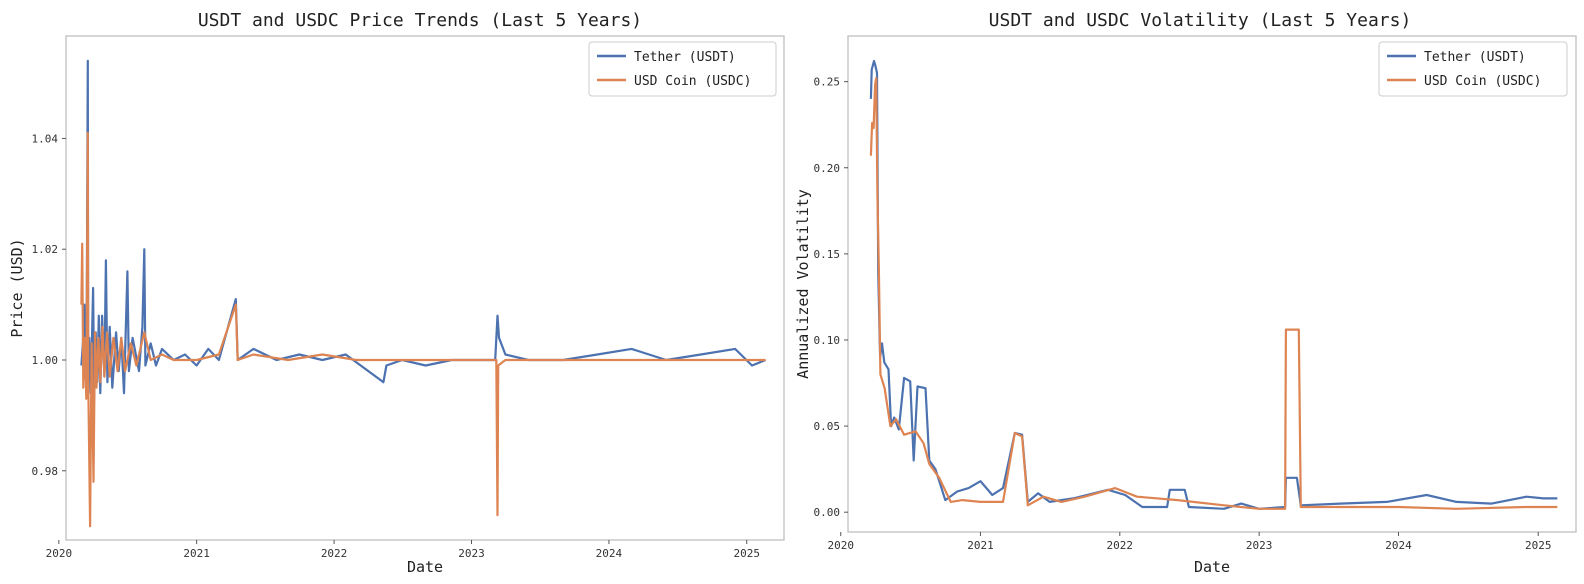 The image size is (1584, 584). What do you see at coordinates (980, 545) in the screenshot?
I see `volatility-x-tick-label: 2021` at bounding box center [980, 545].